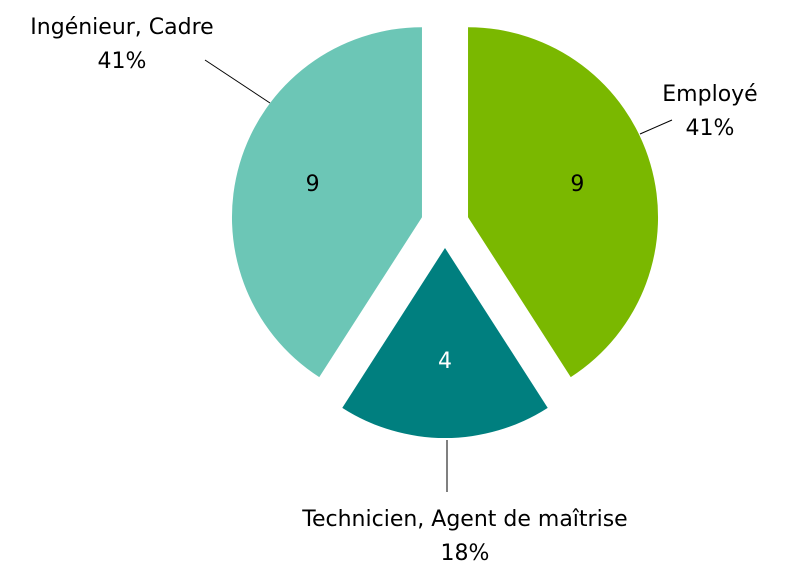 Image resolution: width=787 pixels, height=563 pixels. Describe the element at coordinates (709, 94) in the screenshot. I see `category-label: Employé` at that location.